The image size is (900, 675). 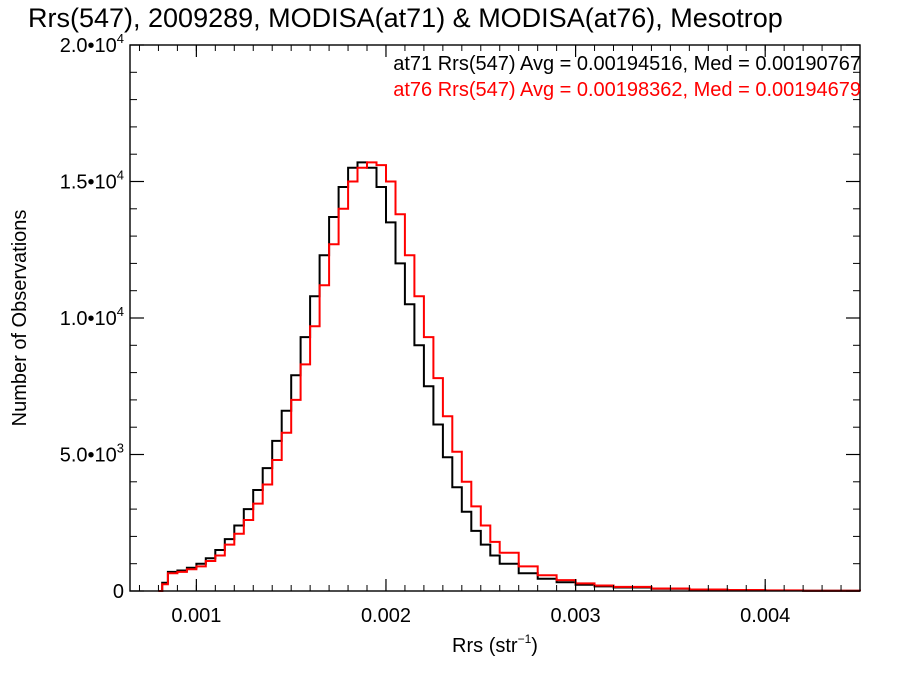 What do you see at coordinates (118, 592) in the screenshot?
I see `y-tick-label: 0` at bounding box center [118, 592].